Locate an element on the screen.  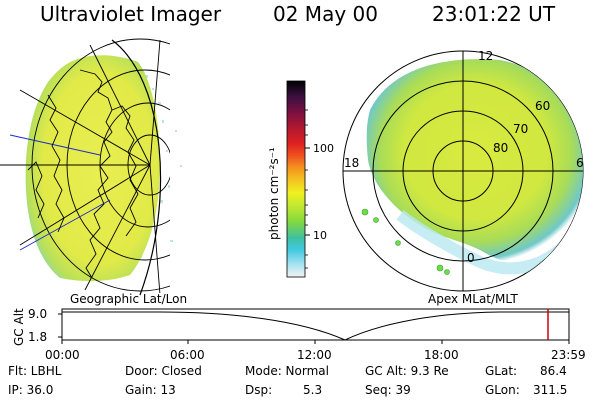
ip-info: IP: 36.0 is located at coordinates (30, 390).